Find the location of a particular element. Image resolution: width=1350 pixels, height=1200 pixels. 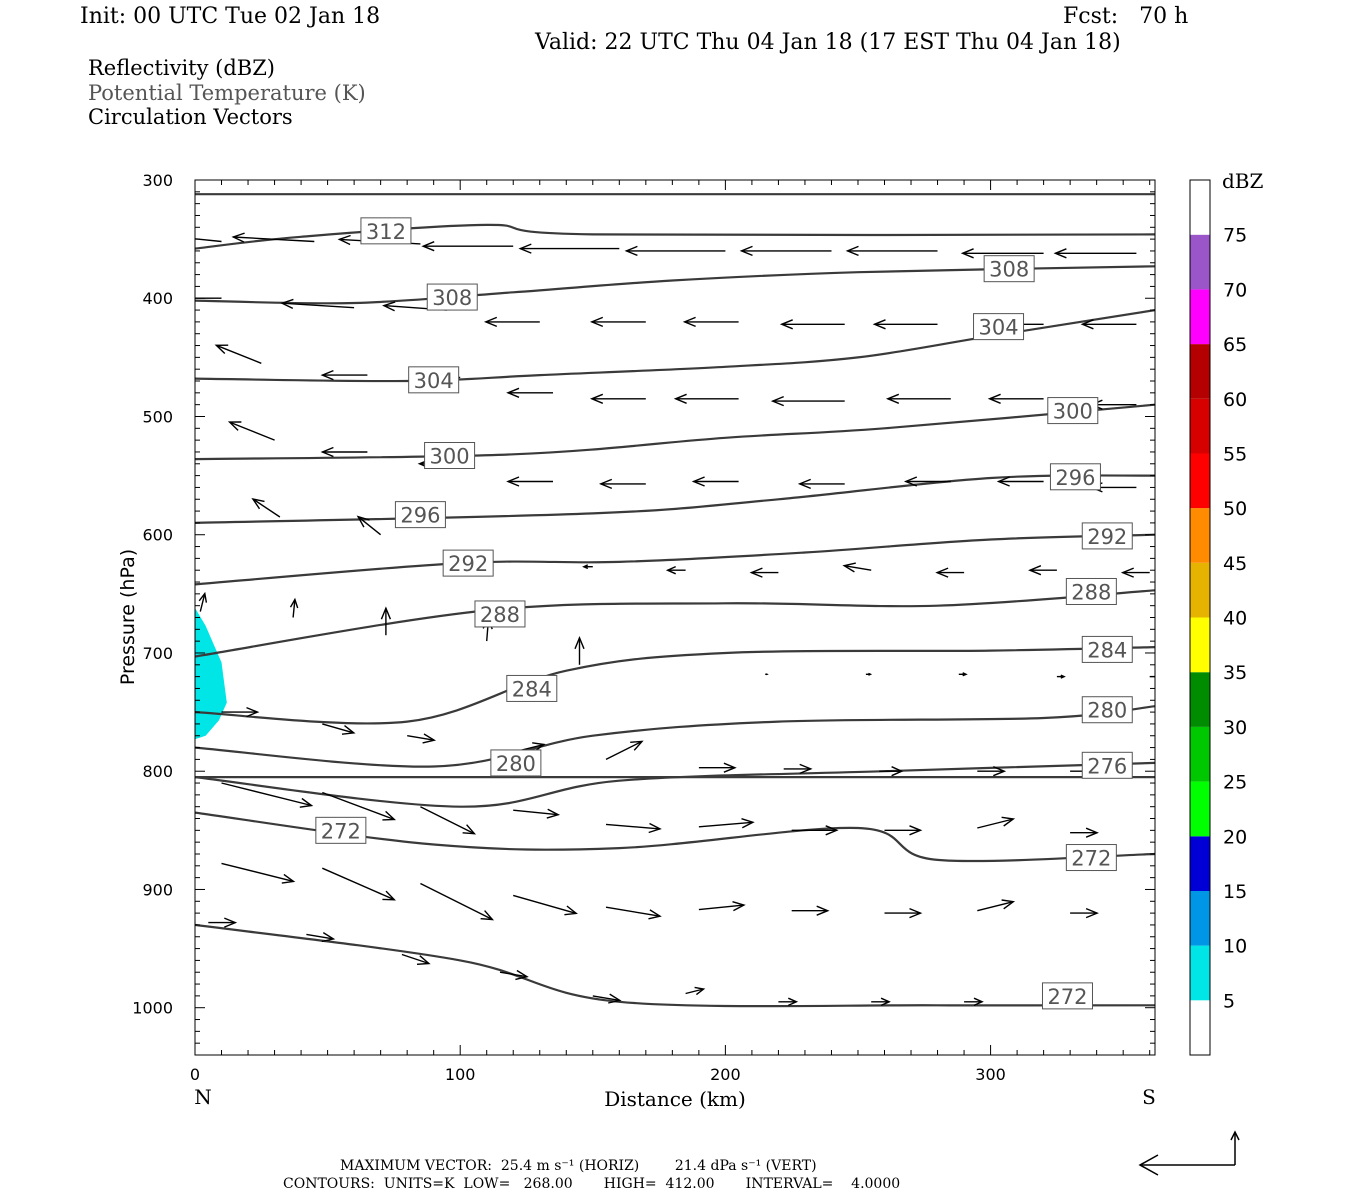

x-axis-end-south: S is located at coordinates (1149, 1097).